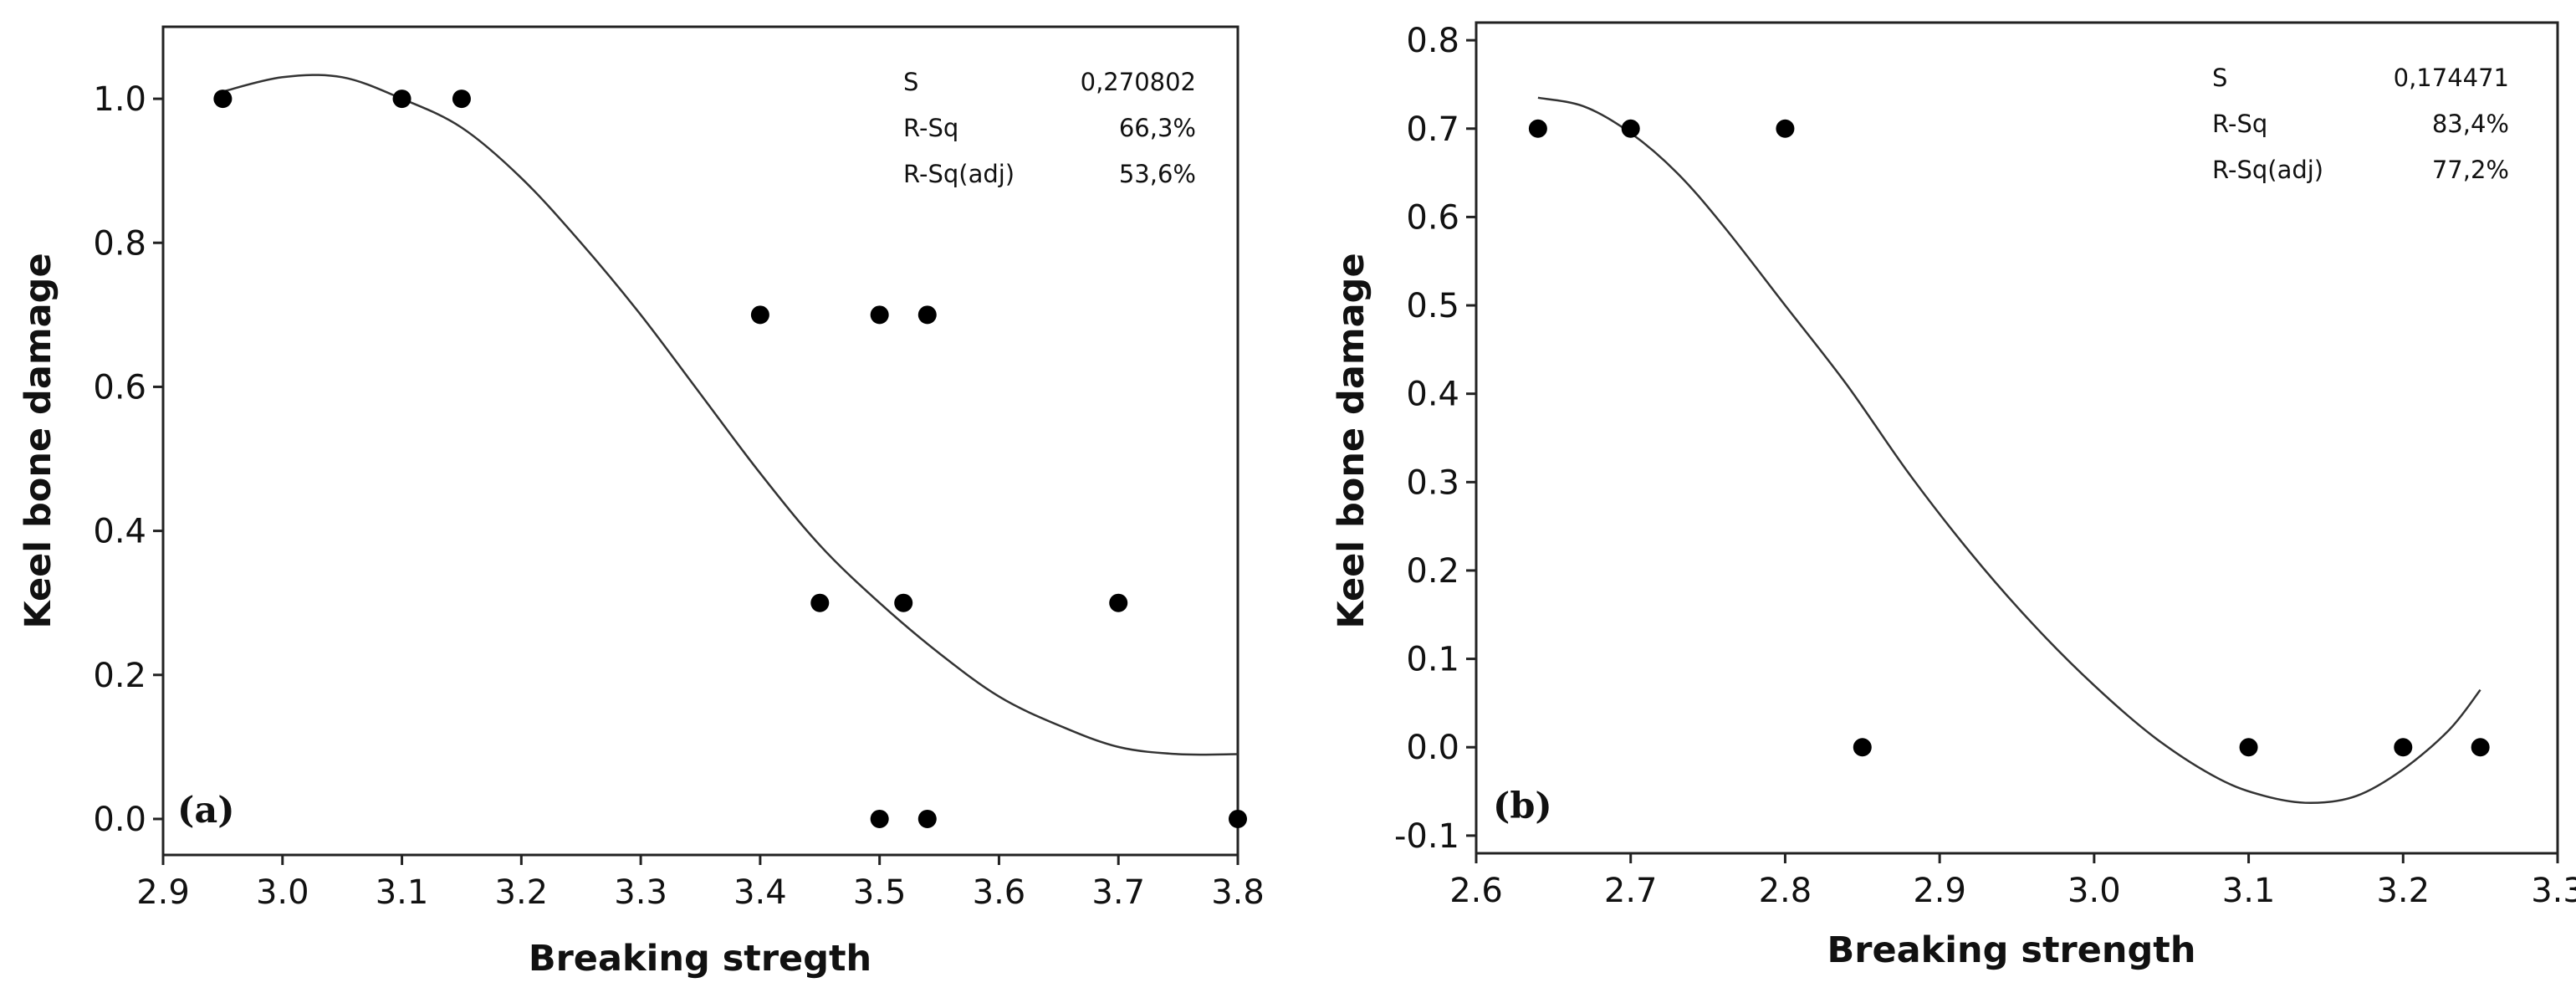 This screenshot has height=998, width=2576. Describe the element at coordinates (1138, 82) in the screenshot. I see `stat-value: 0,270802` at that location.